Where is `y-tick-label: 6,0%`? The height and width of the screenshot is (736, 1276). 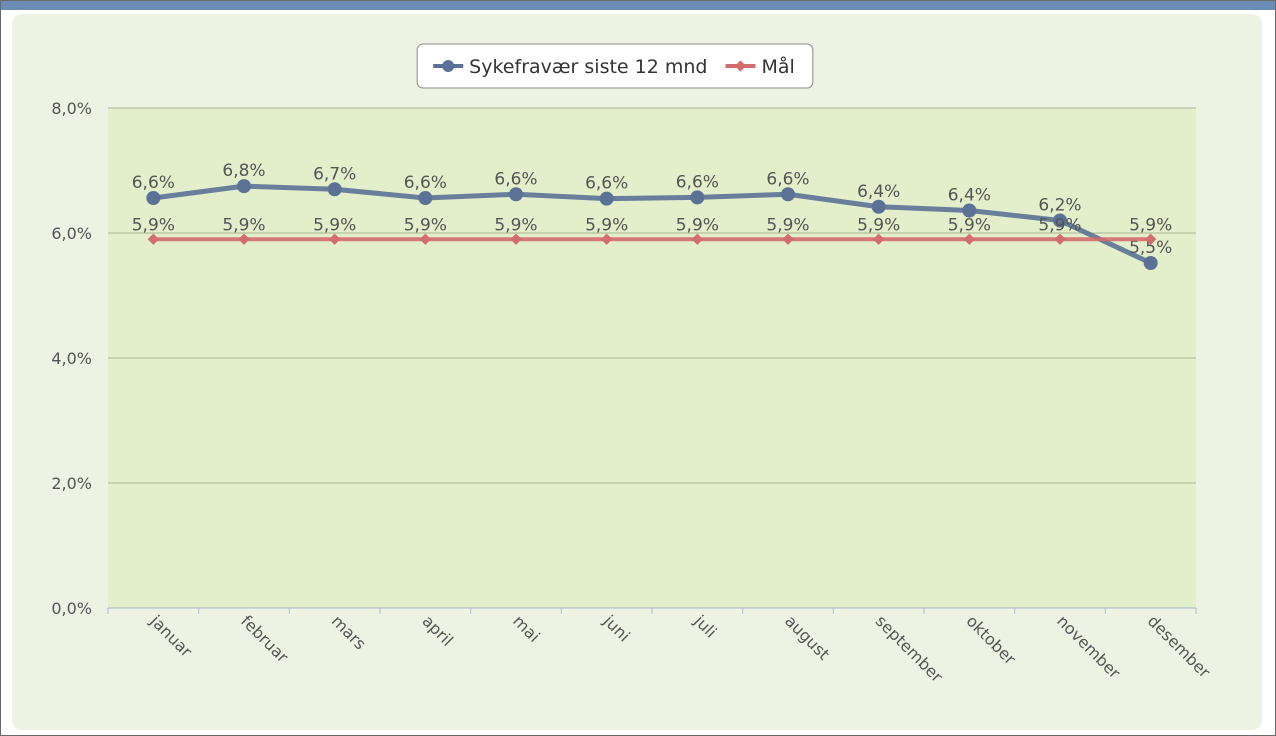 y-tick-label: 6,0% is located at coordinates (71, 233).